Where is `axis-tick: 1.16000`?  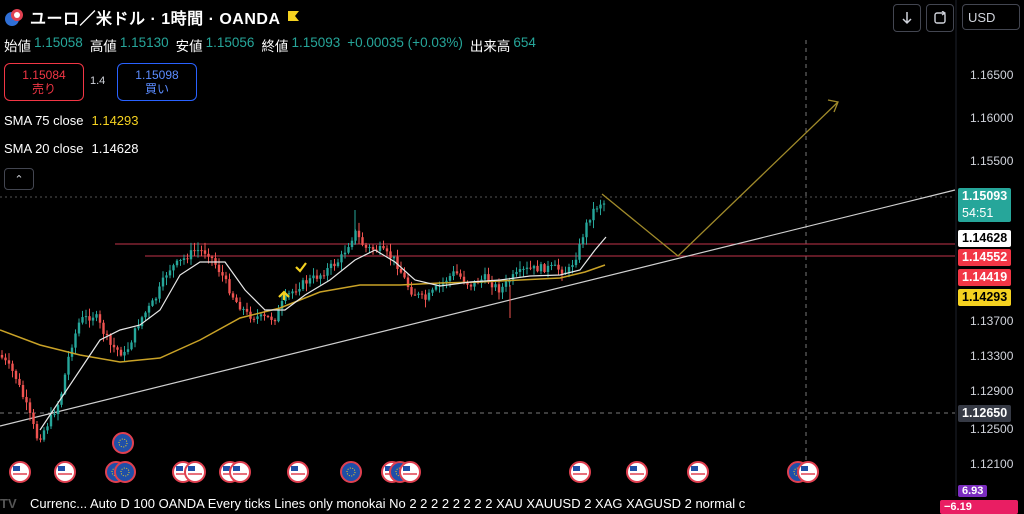 axis-tick: 1.16000 is located at coordinates (992, 118).